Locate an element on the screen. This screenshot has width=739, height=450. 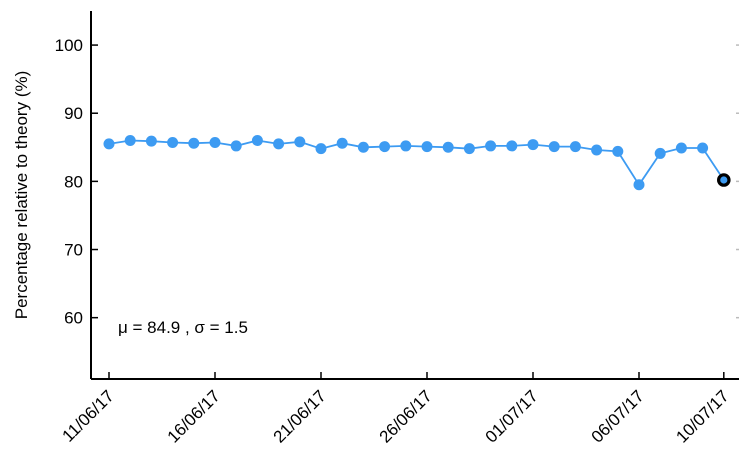
y-tick-label: 60 is located at coordinates (73, 318).